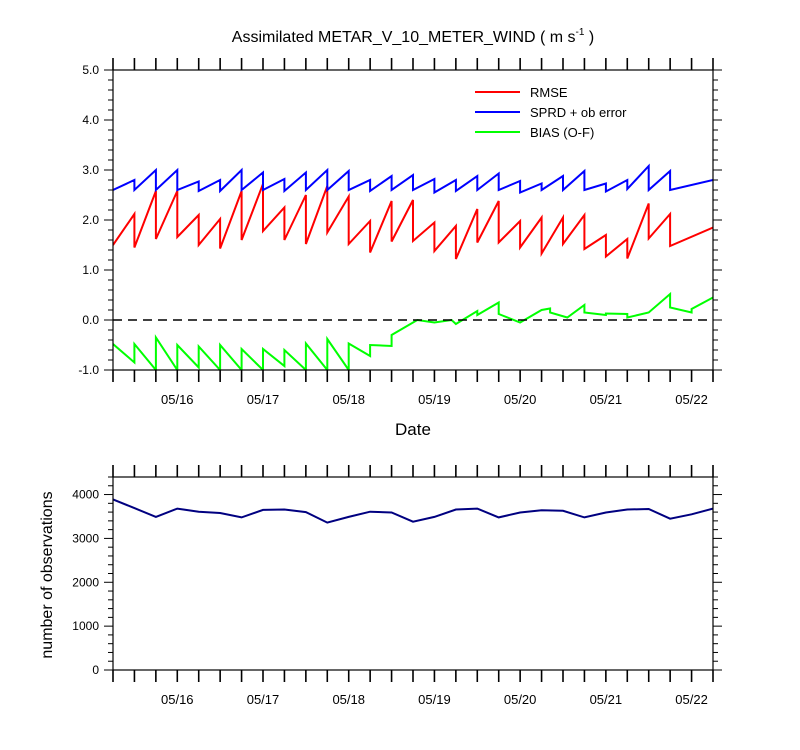 Image resolution: width=800 pixels, height=750 pixels. I want to click on legend-label: SPRD + ob error, so click(578, 112).